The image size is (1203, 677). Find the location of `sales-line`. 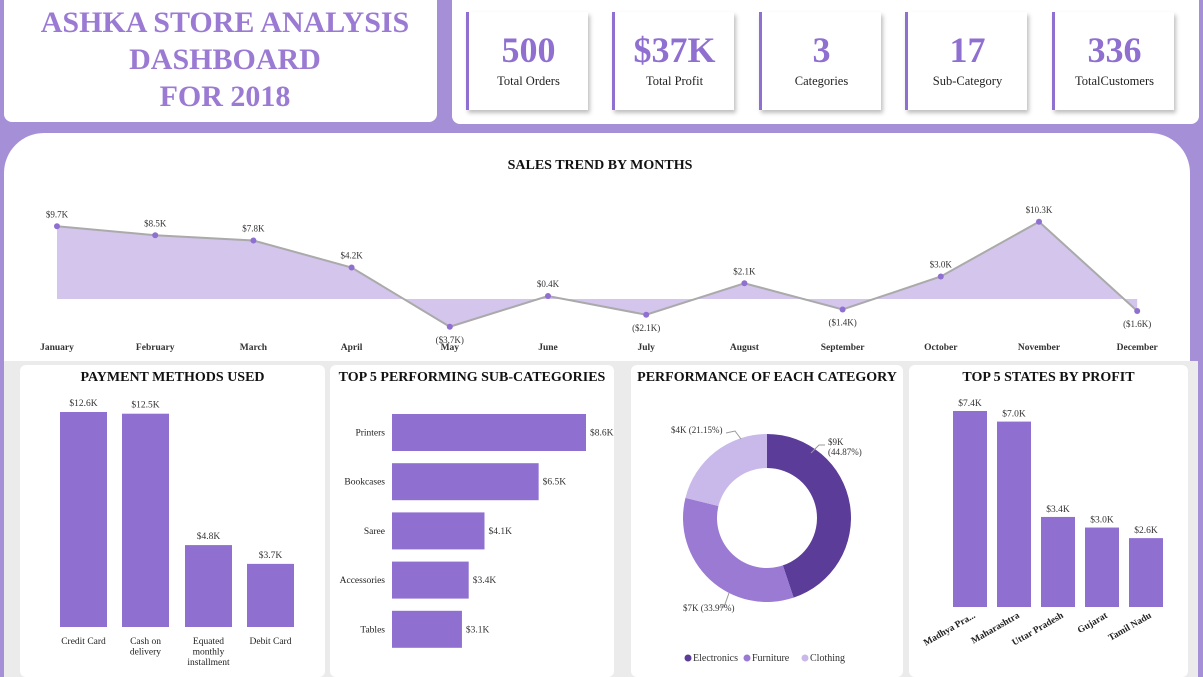

sales-line is located at coordinates (597, 274).